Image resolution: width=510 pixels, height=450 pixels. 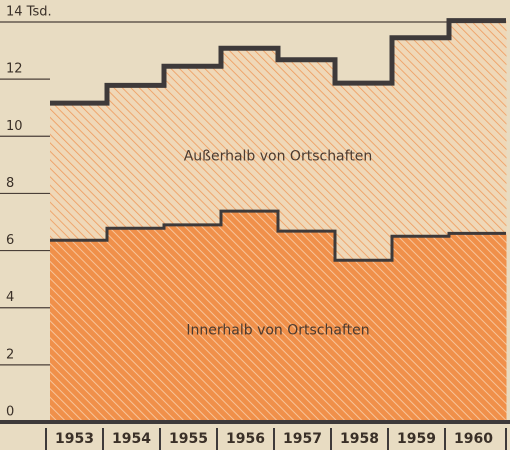 I want to click on x-tick-label: 1957, so click(x=302, y=439).